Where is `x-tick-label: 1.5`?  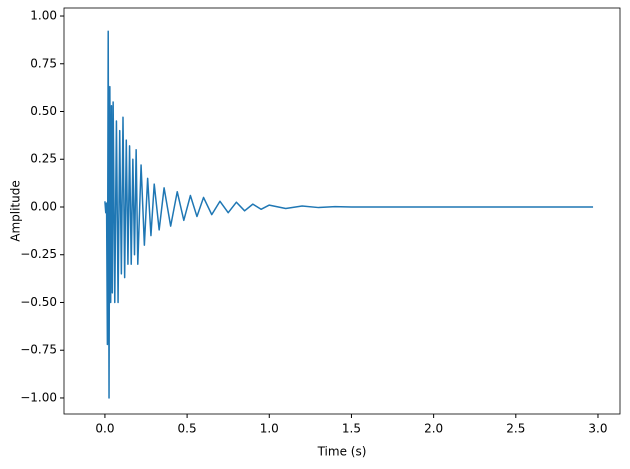 x-tick-label: 1.5 is located at coordinates (351, 429).